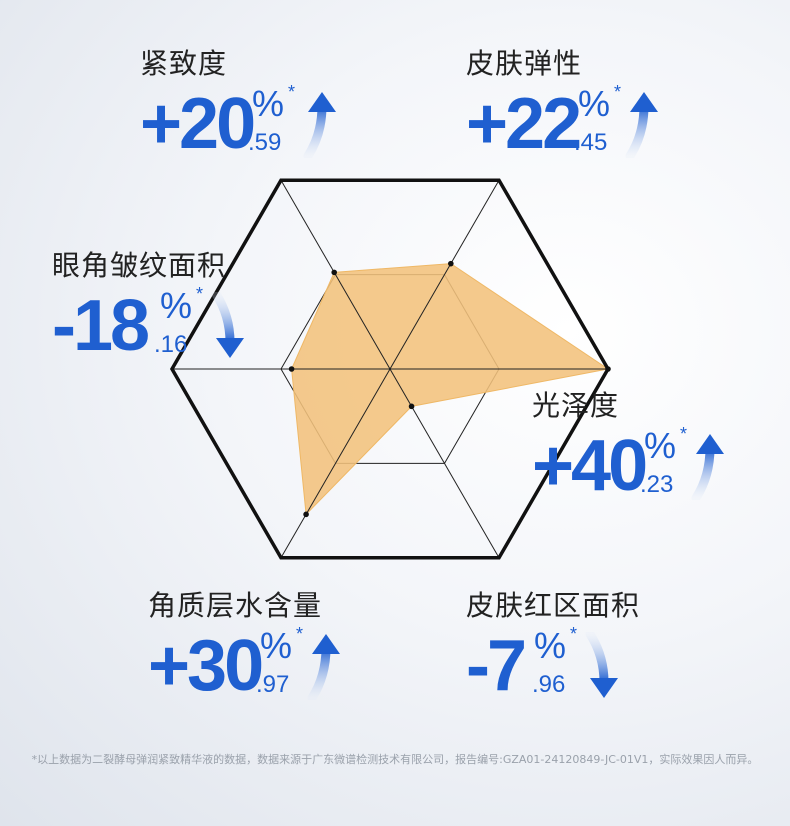  What do you see at coordinates (496, 666) in the screenshot?
I see `metric-value-main: -7` at bounding box center [496, 666].